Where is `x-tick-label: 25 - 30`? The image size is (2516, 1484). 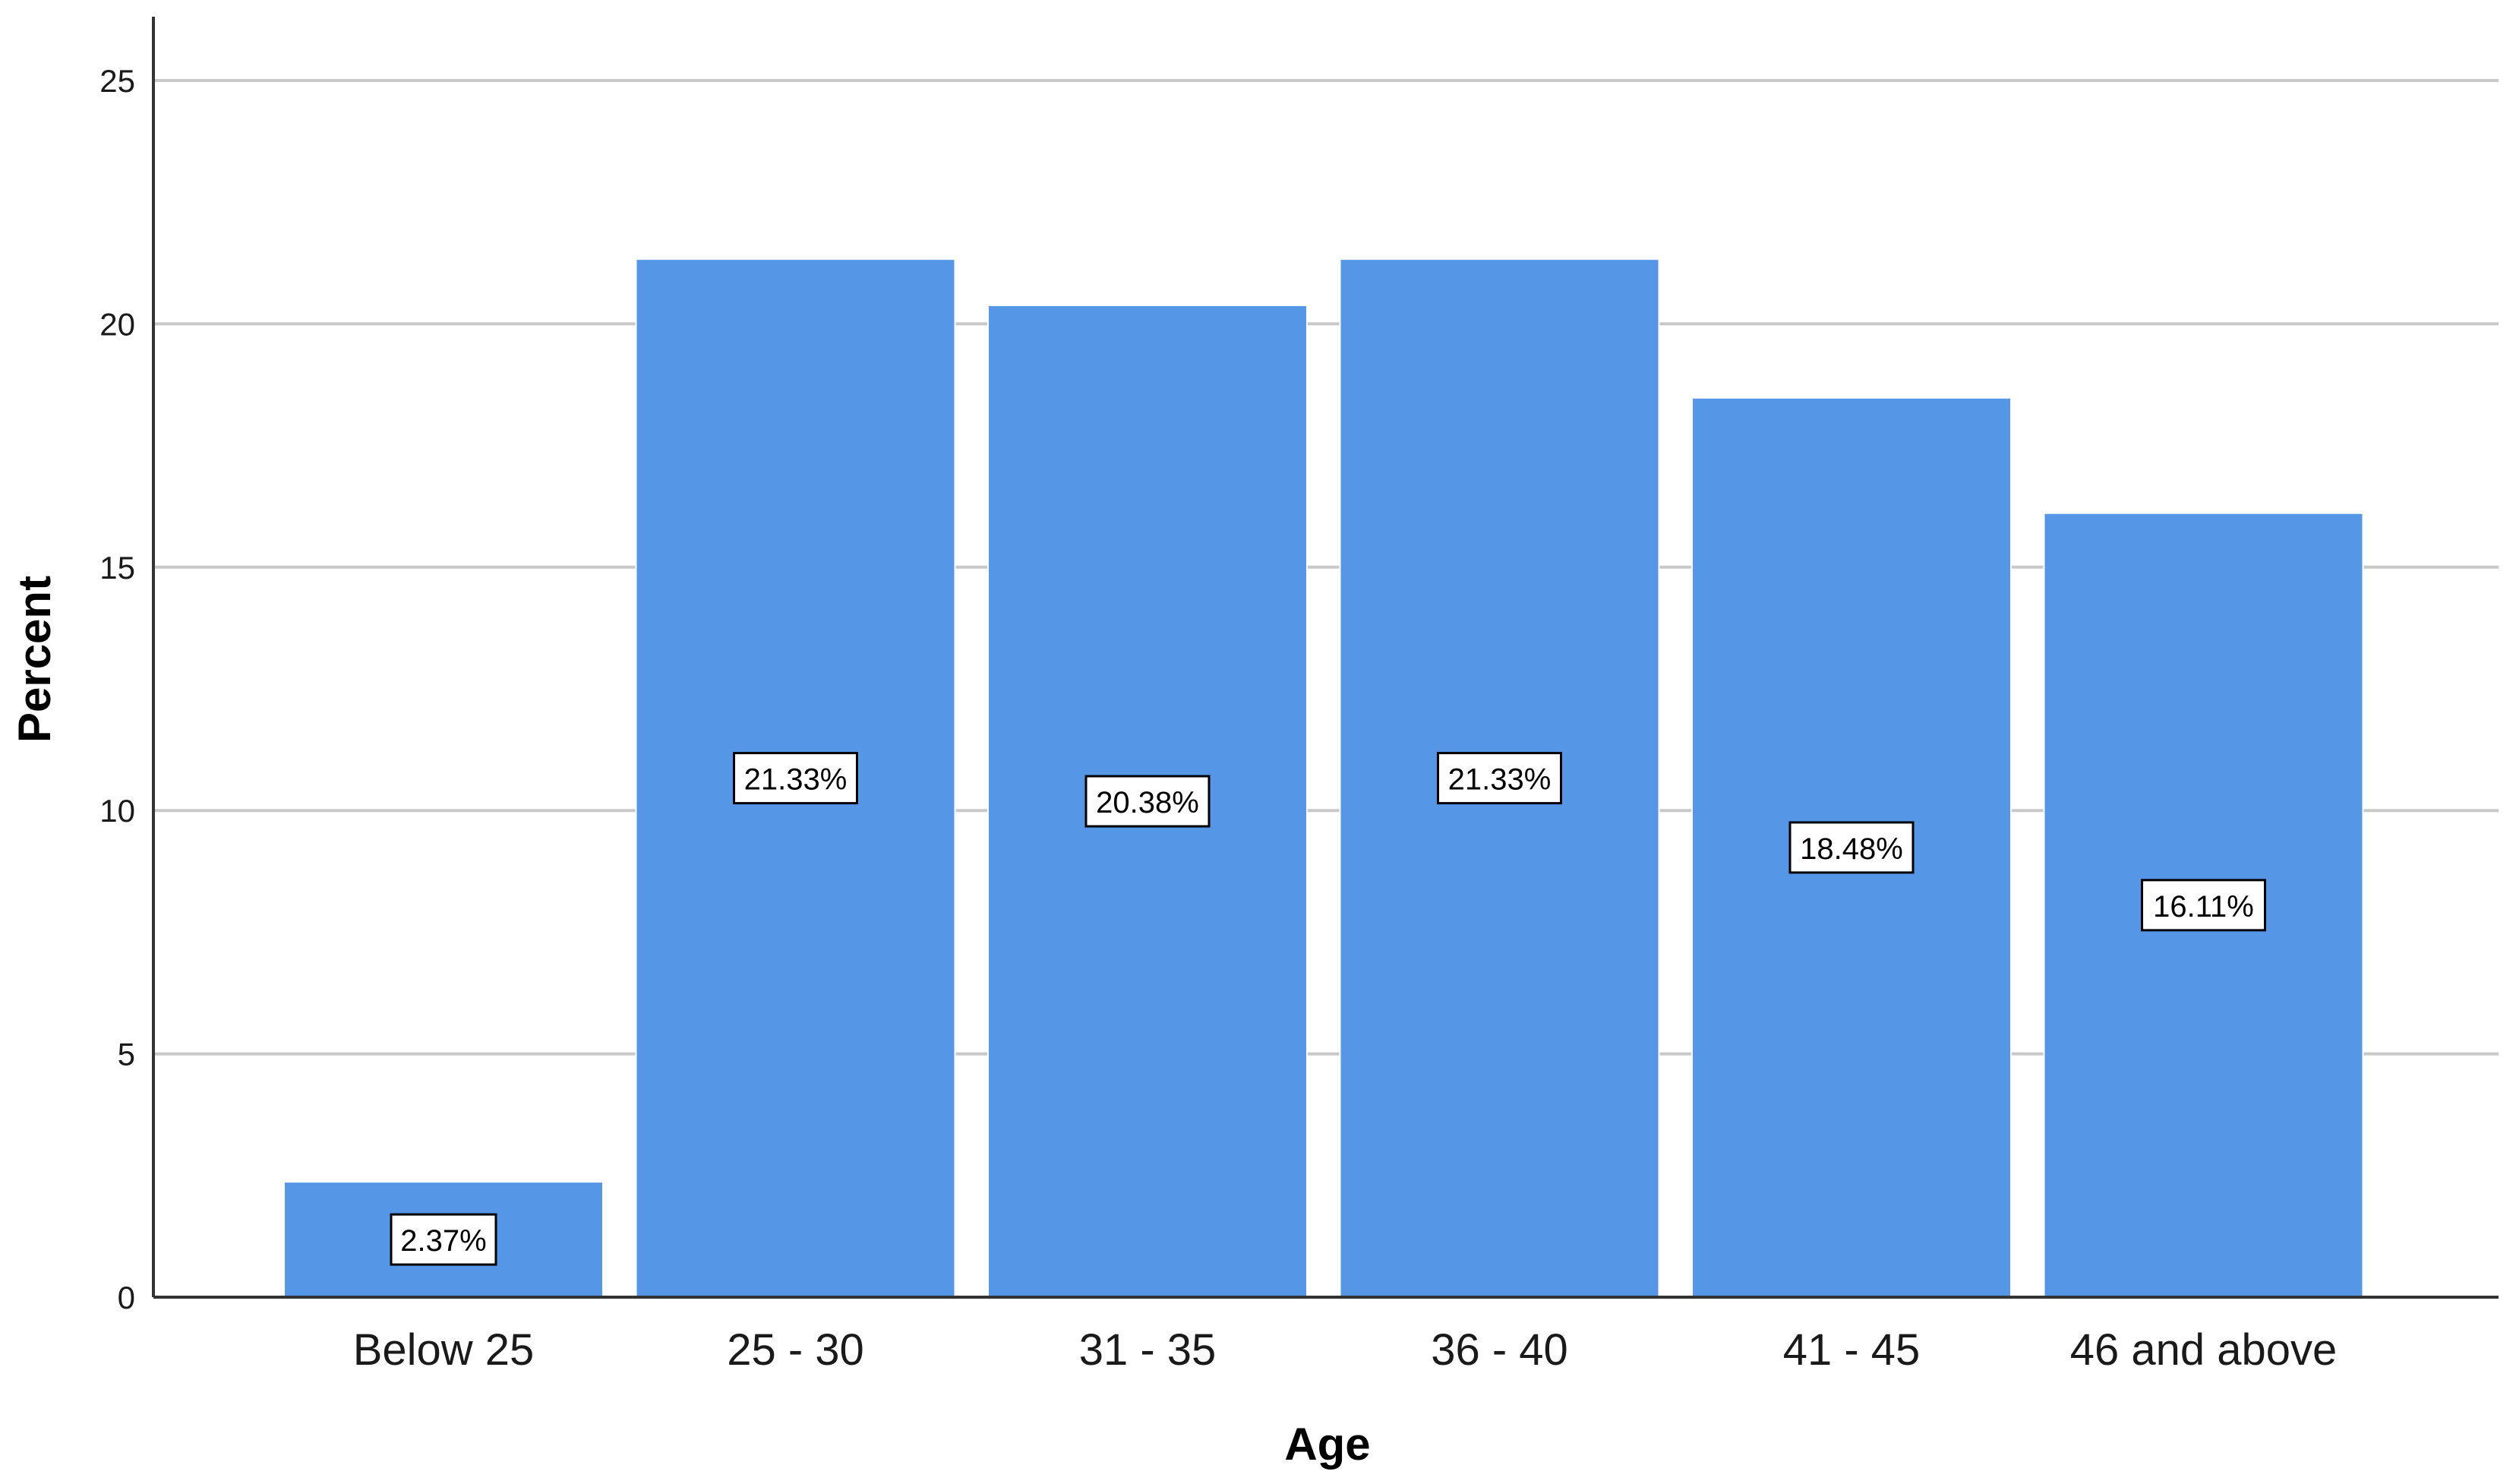
x-tick-label: 25 - 30 is located at coordinates (795, 1350).